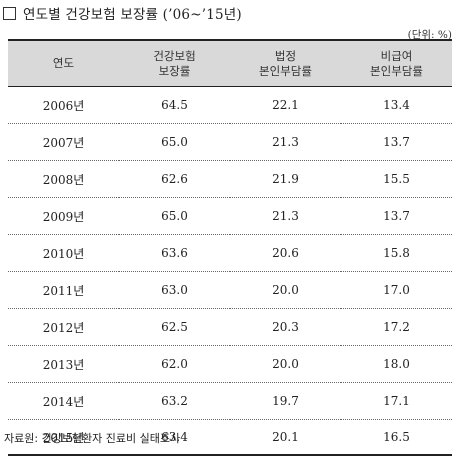  Describe the element at coordinates (174, 105) in the screenshot. I see `cell-coverage-rate: 64.5` at that location.